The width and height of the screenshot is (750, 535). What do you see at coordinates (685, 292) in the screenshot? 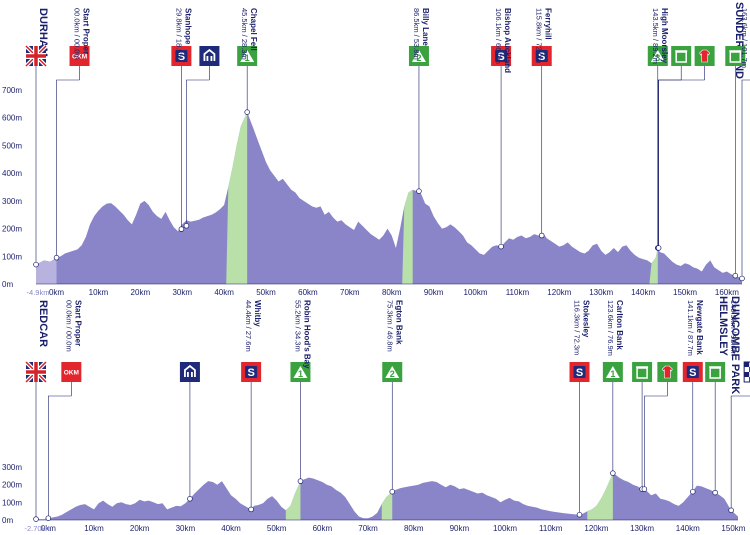
I see `x-tick-label: 150km` at bounding box center [685, 292].